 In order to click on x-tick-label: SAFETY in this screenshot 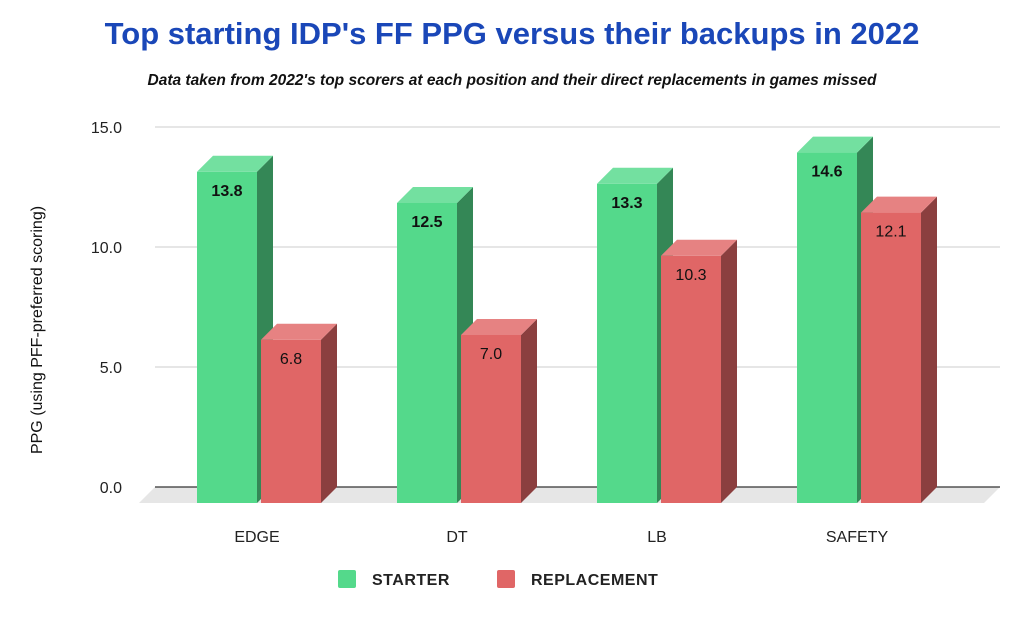, I will do `click(857, 537)`.